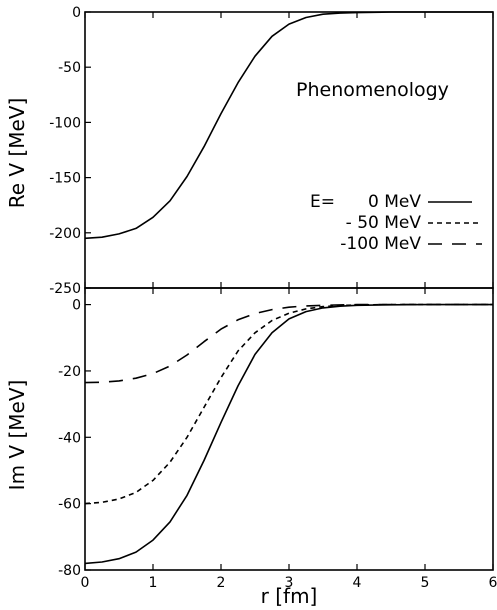 This screenshot has height=610, width=497. What do you see at coordinates (69, 438) in the screenshot?
I see `bottom-y-tick-label: -40` at bounding box center [69, 438].